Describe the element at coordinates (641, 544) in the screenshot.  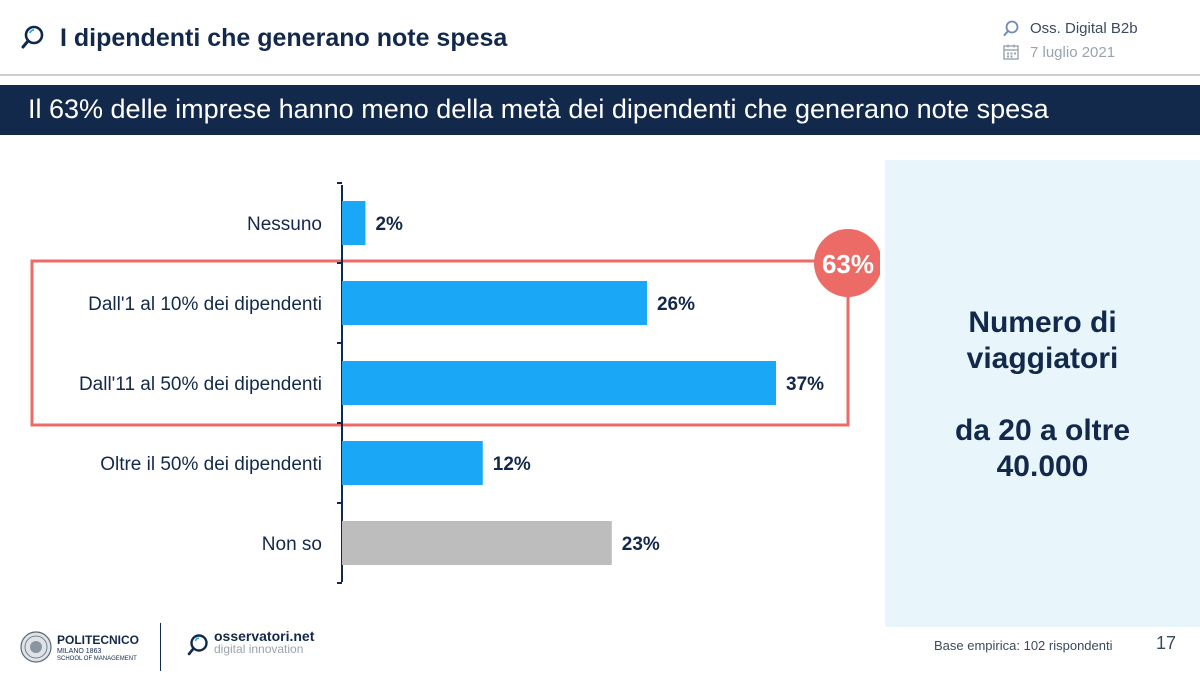
I see `data-label: 23%` at that location.